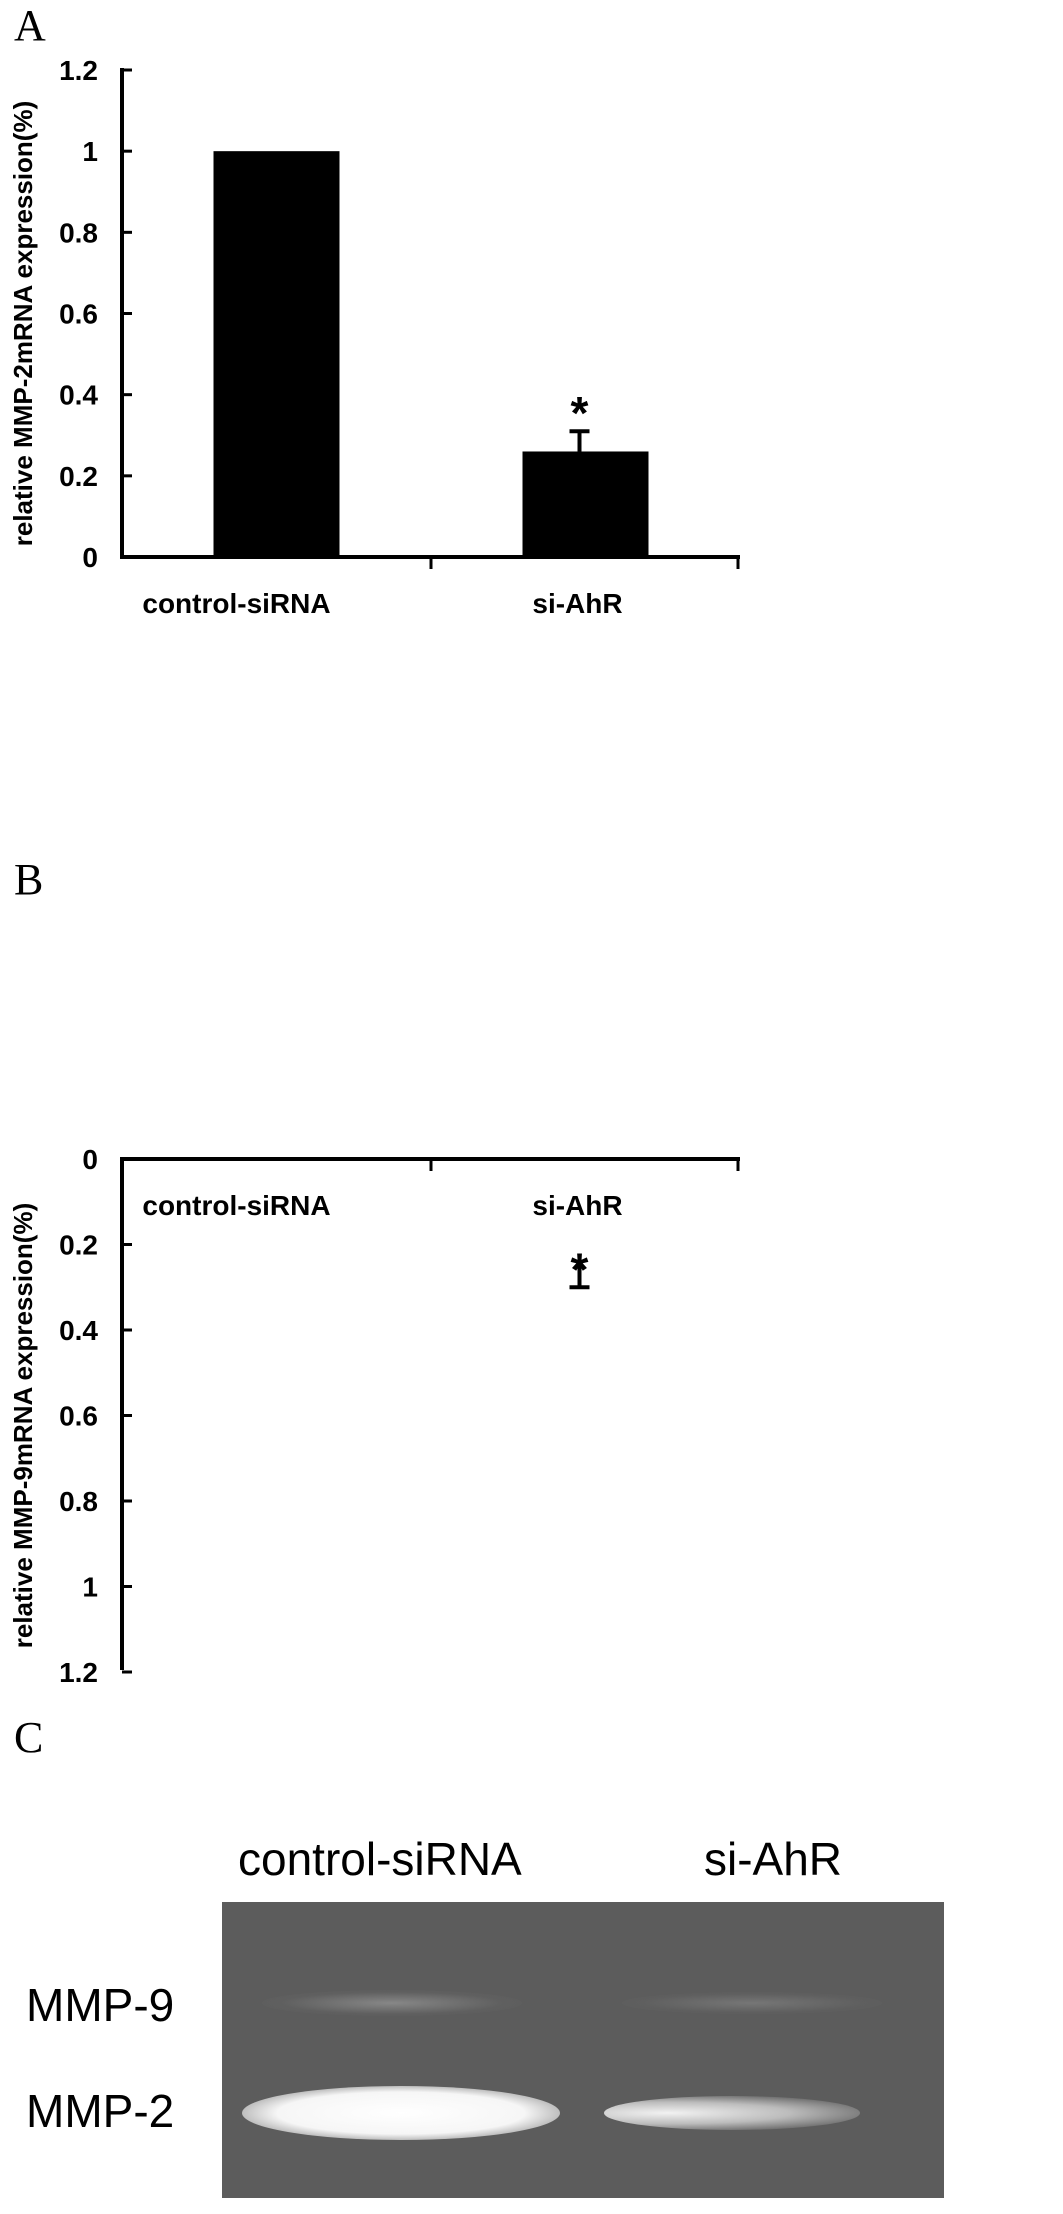  I want to click on bar-si-ahr, so click(585, 504).